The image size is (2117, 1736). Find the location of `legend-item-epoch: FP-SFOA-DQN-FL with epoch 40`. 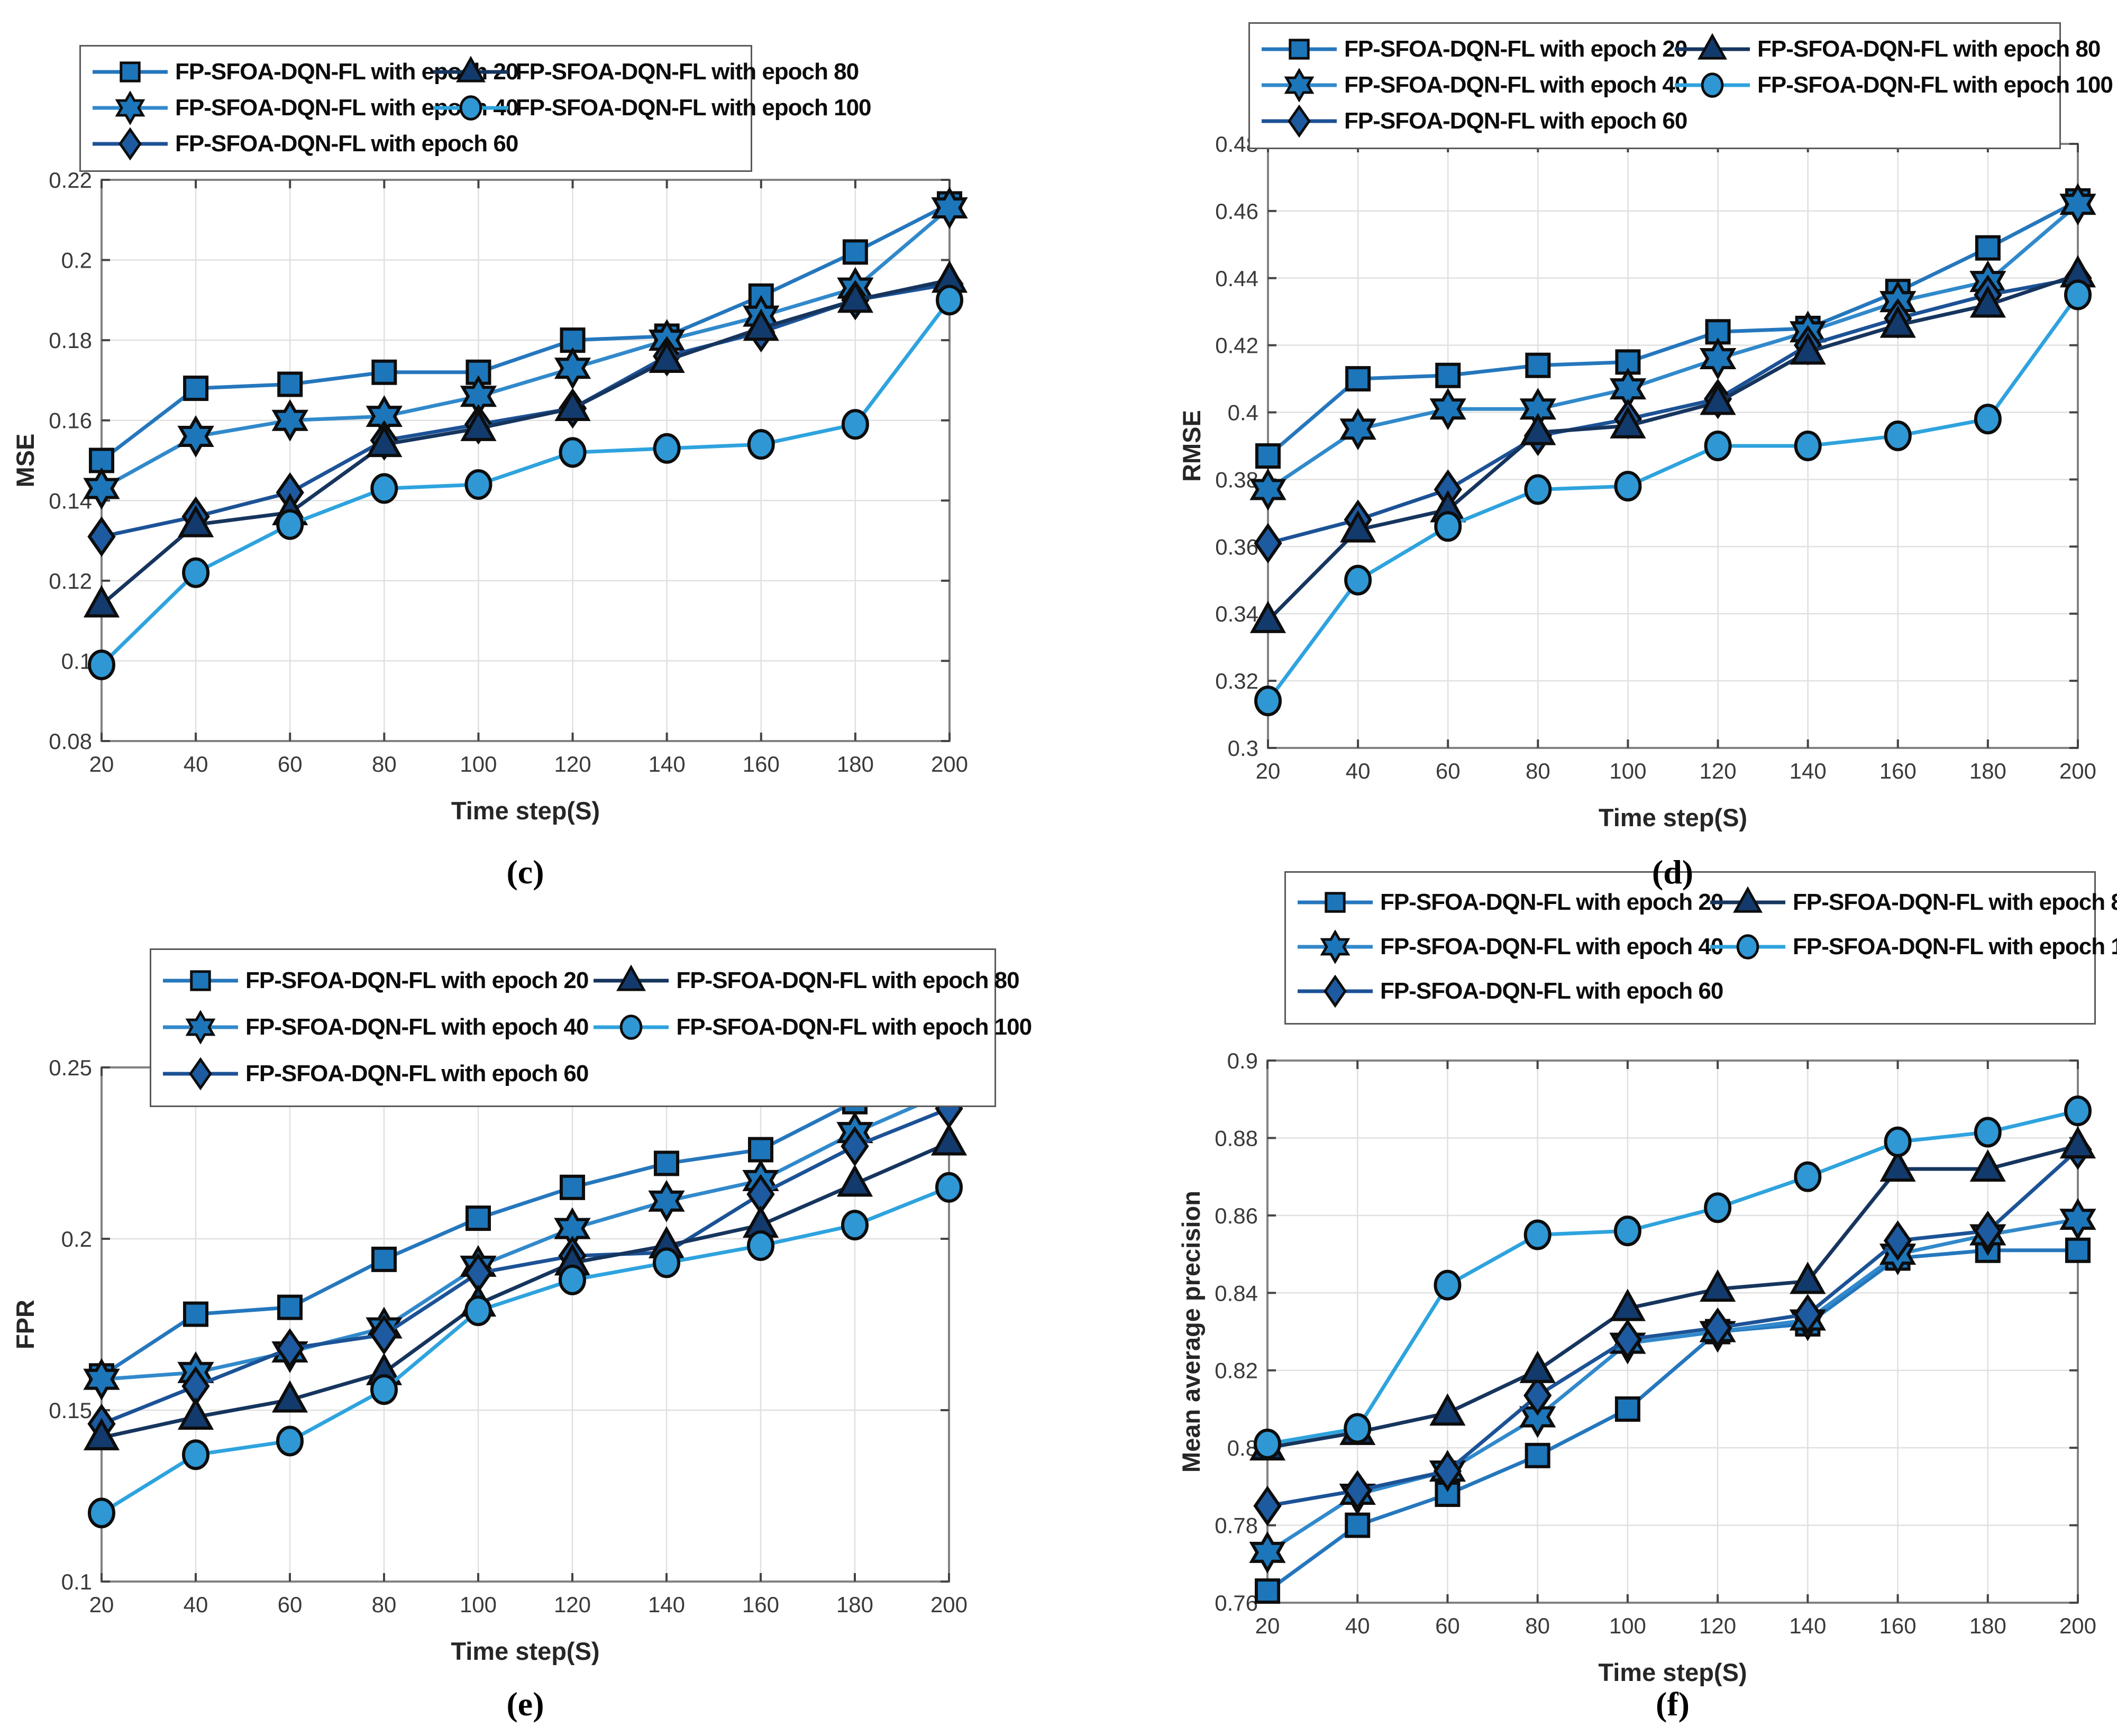

legend-item-epoch: FP-SFOA-DQN-FL with epoch 40 is located at coordinates (1474, 85).